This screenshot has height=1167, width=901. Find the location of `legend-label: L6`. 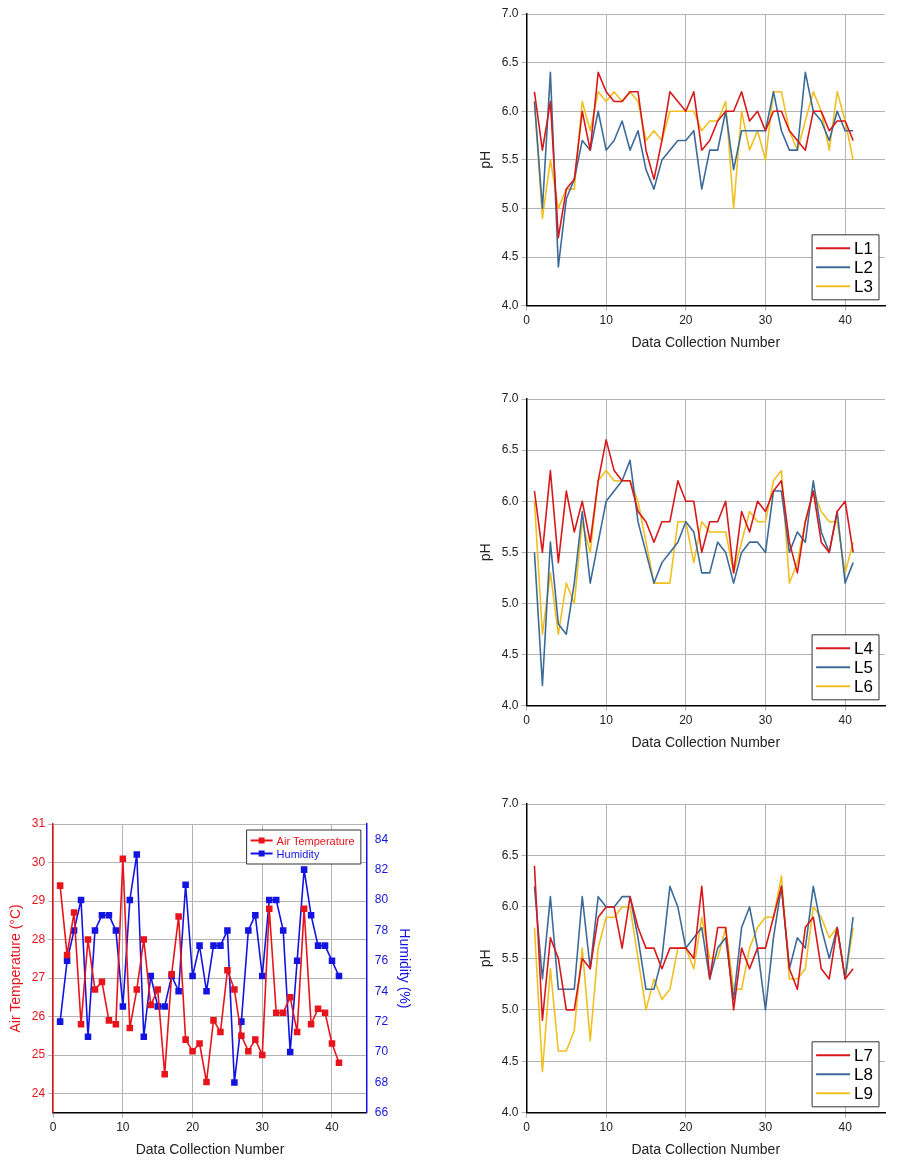

legend-label: L6 is located at coordinates (864, 686).